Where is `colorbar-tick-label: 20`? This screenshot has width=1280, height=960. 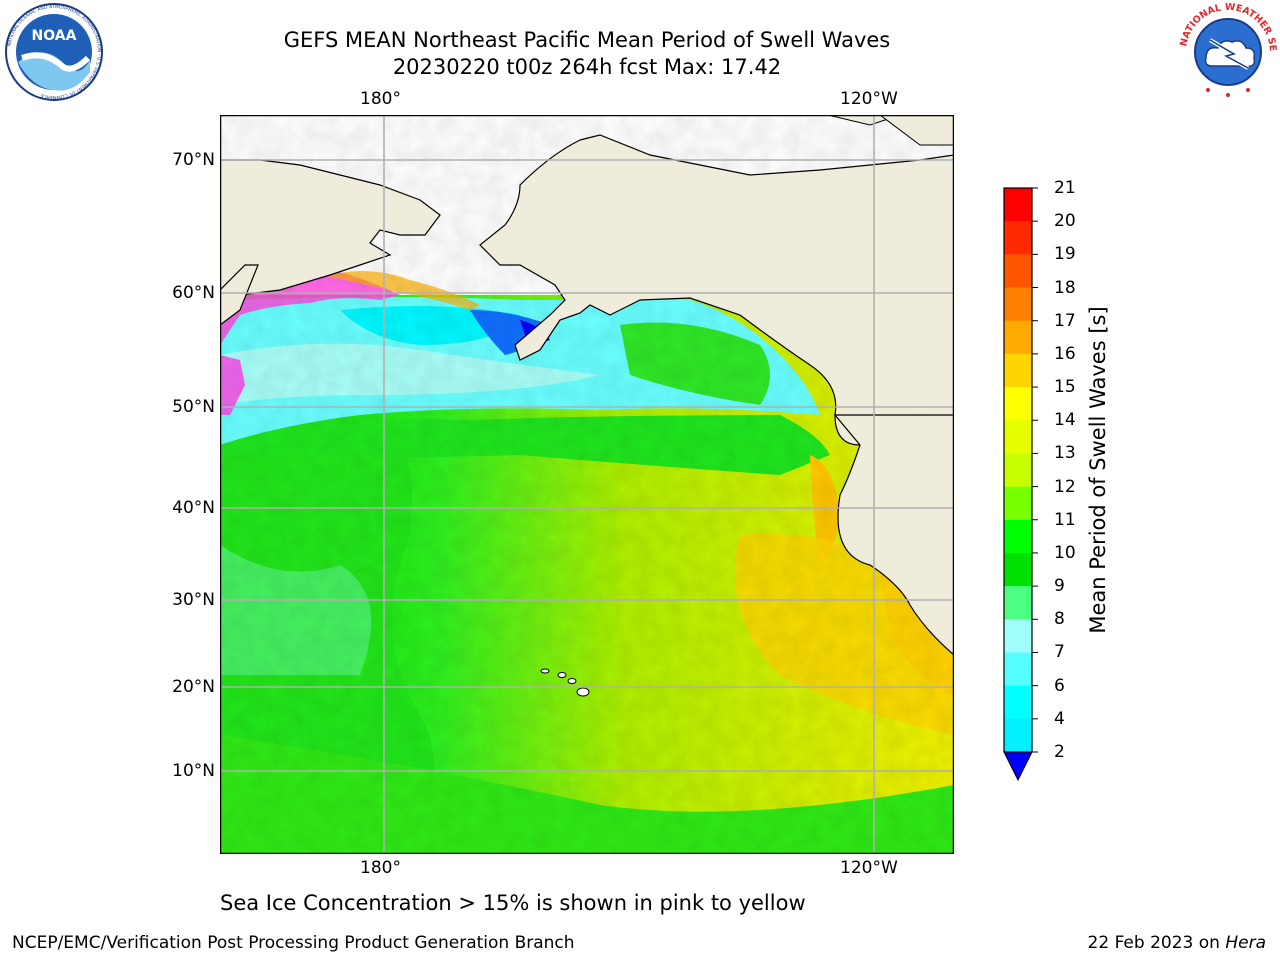
colorbar-tick-label: 20 is located at coordinates (1065, 221).